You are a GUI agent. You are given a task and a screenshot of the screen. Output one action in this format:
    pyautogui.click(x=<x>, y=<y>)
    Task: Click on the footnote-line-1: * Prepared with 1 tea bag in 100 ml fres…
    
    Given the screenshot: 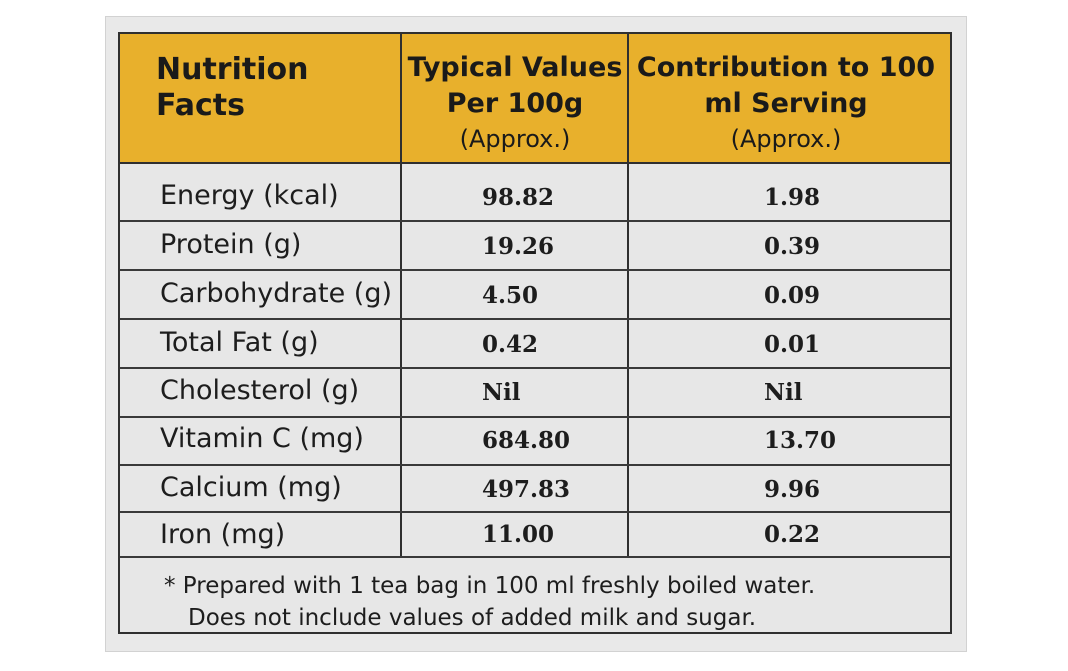 What is the action you would take?
    pyautogui.click(x=490, y=586)
    